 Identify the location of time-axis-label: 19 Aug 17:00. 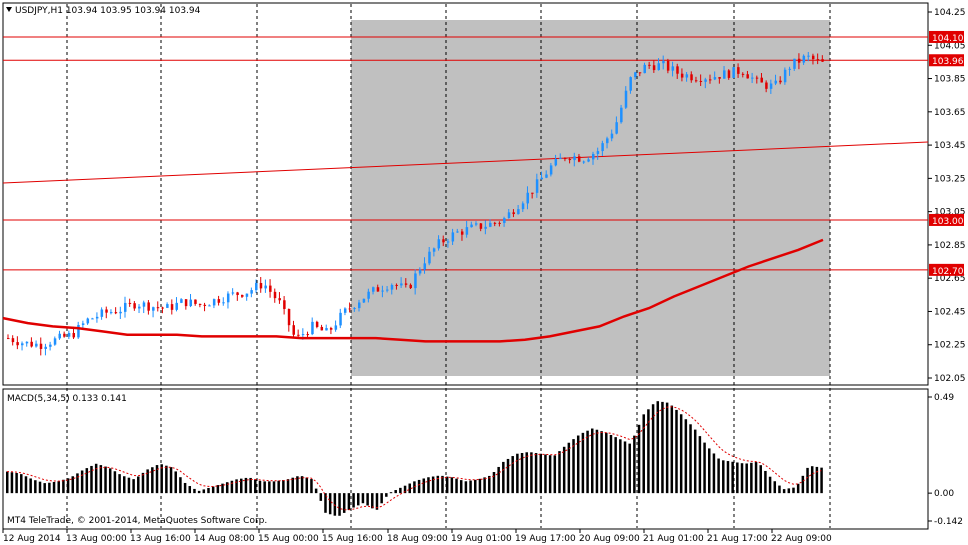
(545, 539).